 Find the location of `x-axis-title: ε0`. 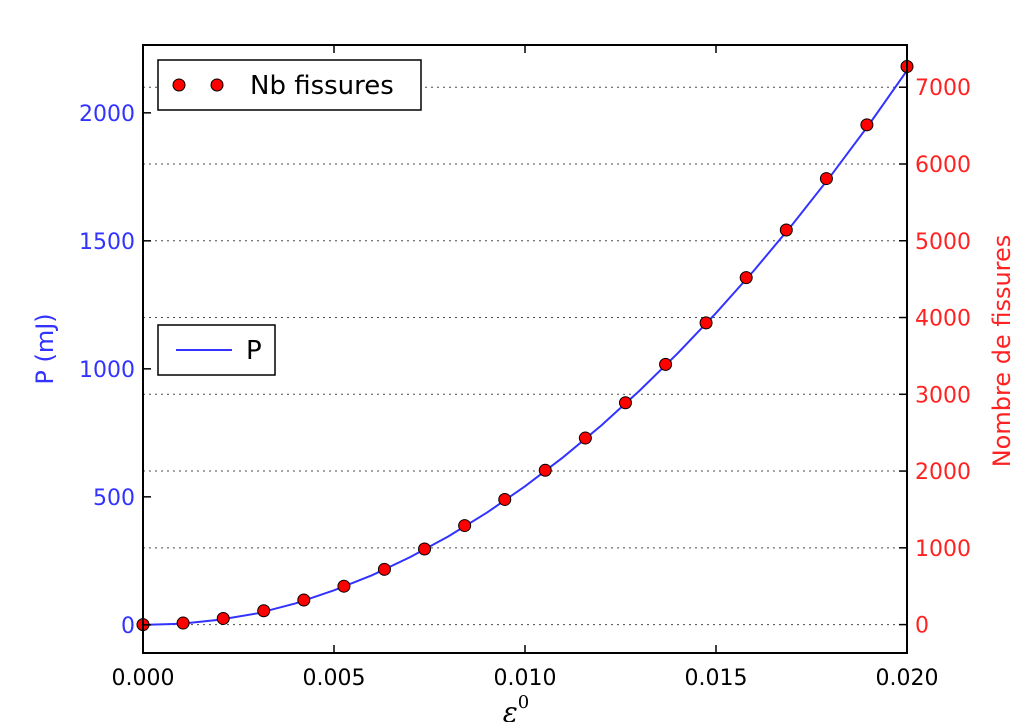

x-axis-title: ε0 is located at coordinates (516, 707).